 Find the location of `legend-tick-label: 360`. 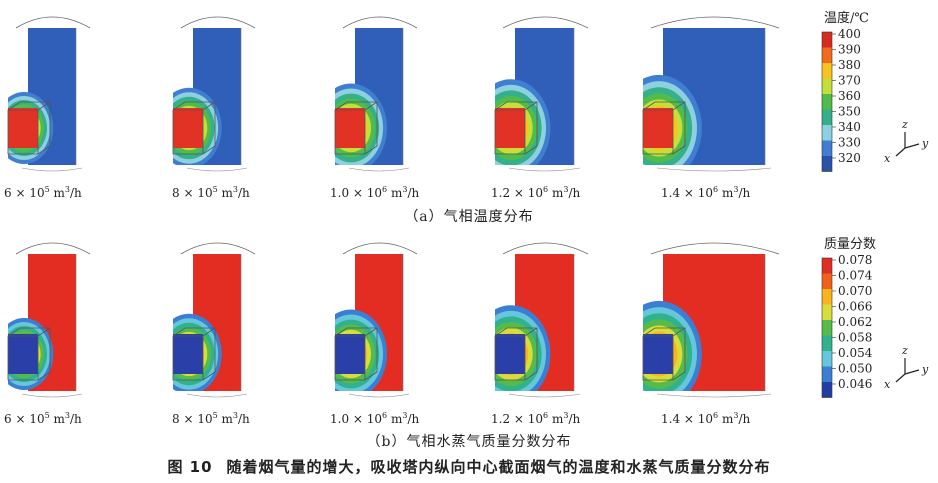

legend-tick-label: 360 is located at coordinates (849, 96).